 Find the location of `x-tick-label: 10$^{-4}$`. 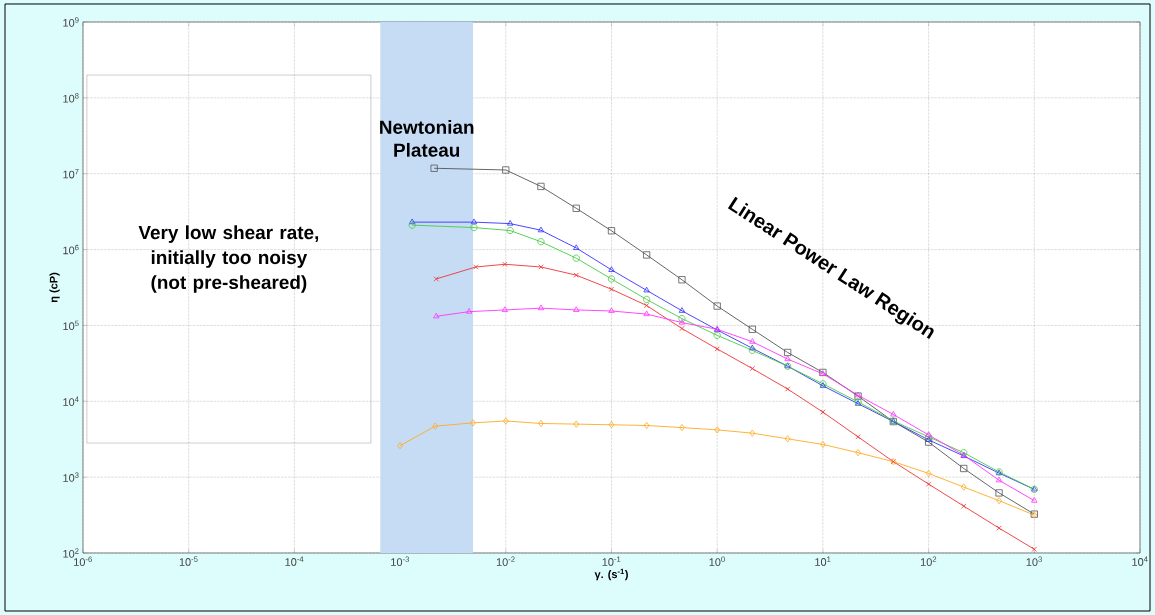

x-tick-label: 10$^{-4}$ is located at coordinates (294, 561).